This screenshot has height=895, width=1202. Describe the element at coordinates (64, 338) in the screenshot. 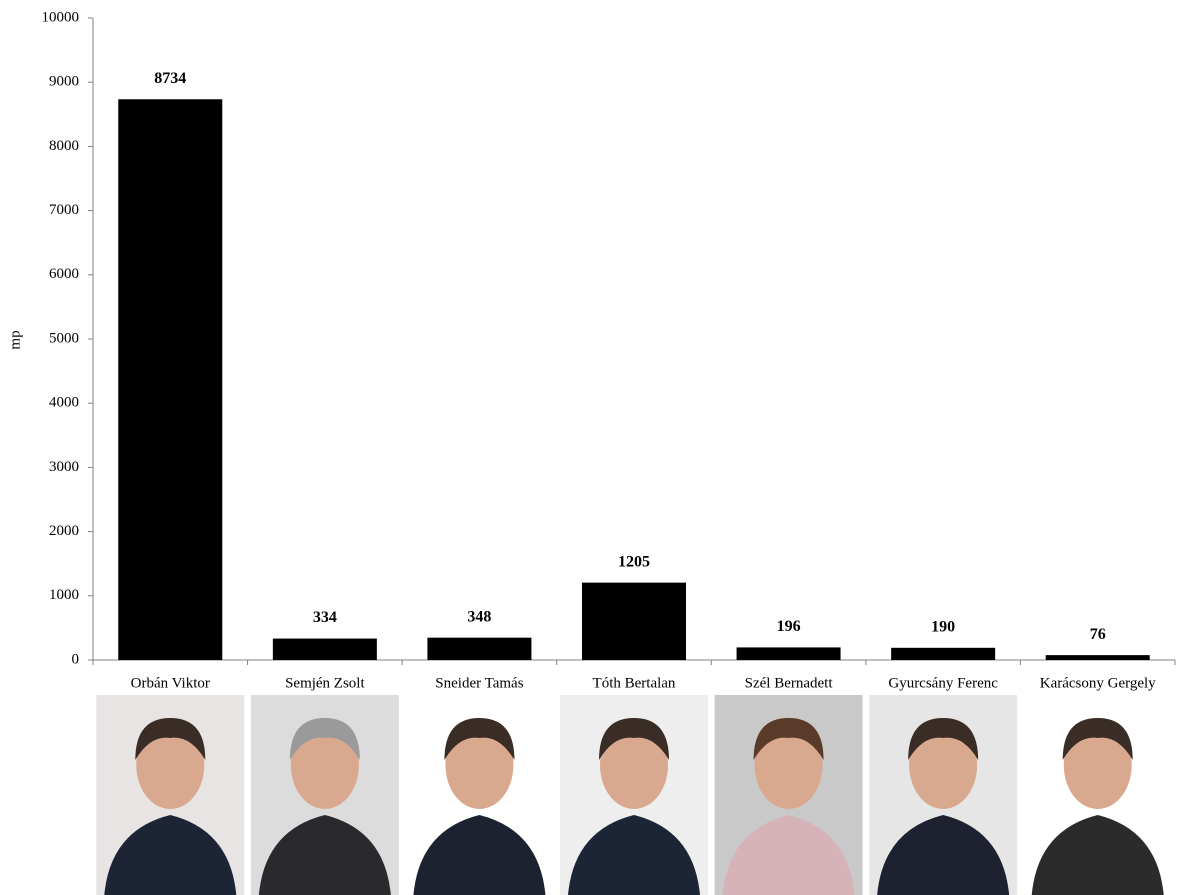

I see `y-tick-label: 5000` at that location.